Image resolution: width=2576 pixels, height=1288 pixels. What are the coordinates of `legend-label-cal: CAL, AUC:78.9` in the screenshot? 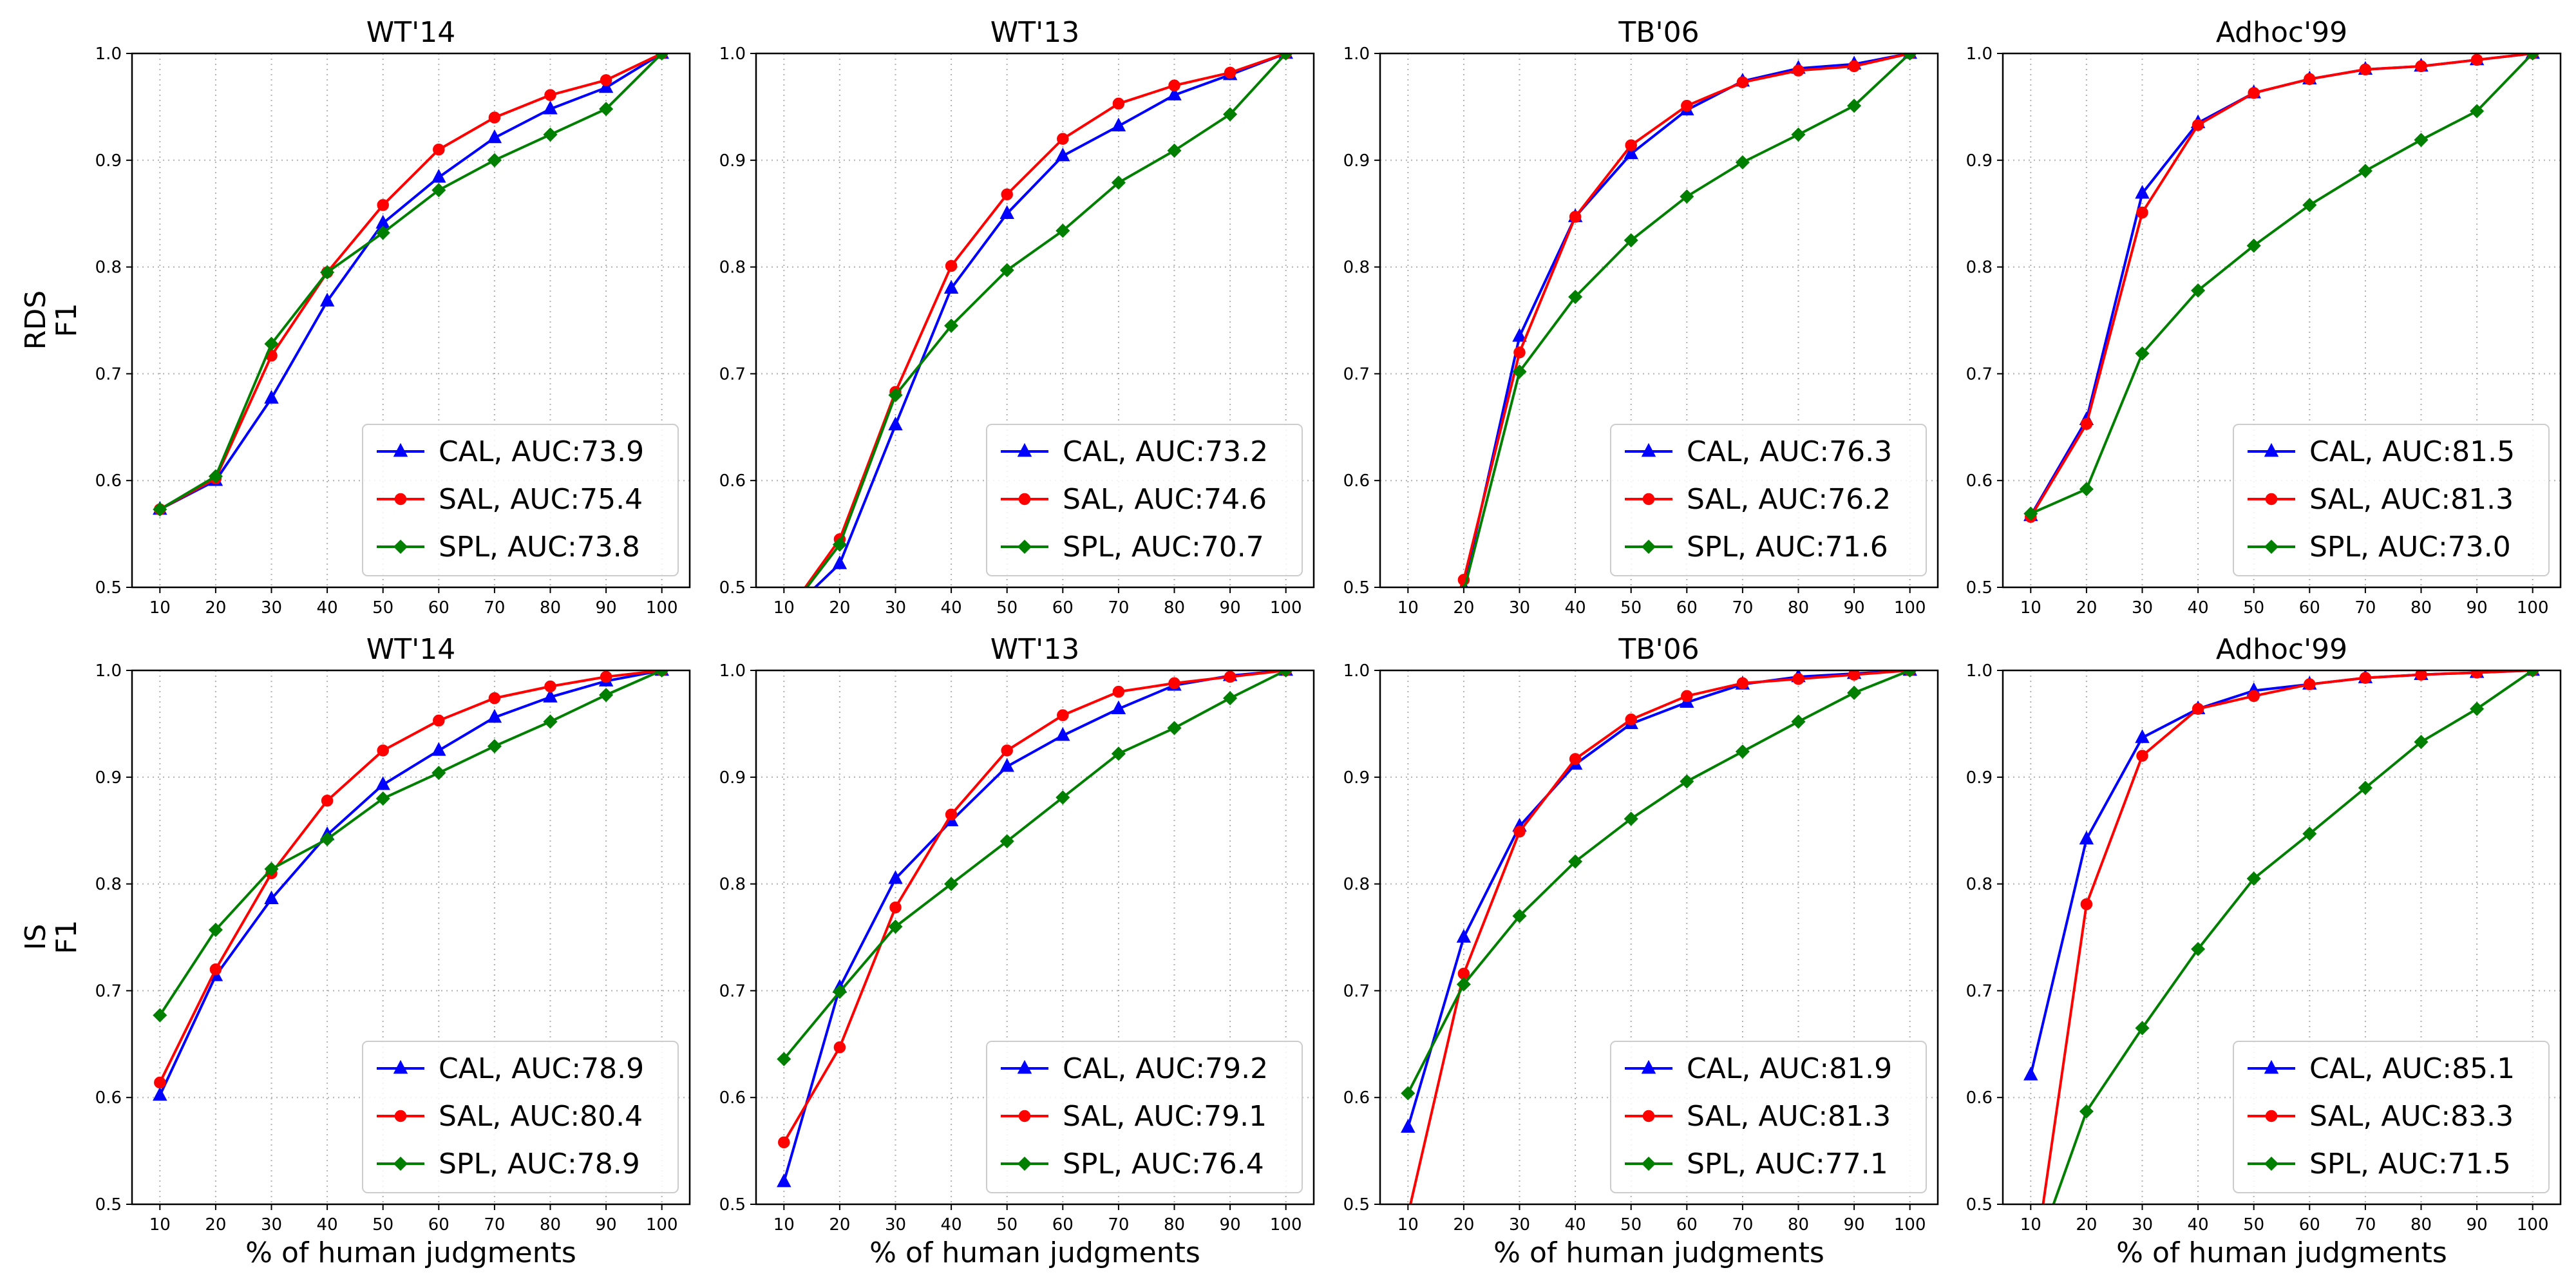 It's located at (541, 1068).